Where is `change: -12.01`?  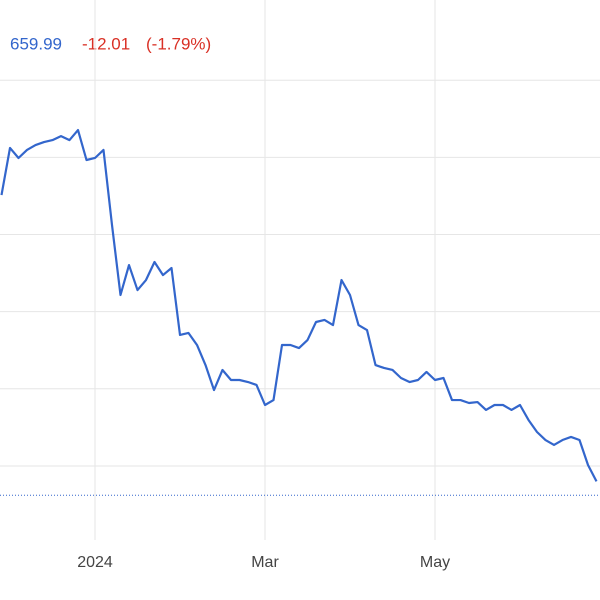
change: -12.01 is located at coordinates (106, 43).